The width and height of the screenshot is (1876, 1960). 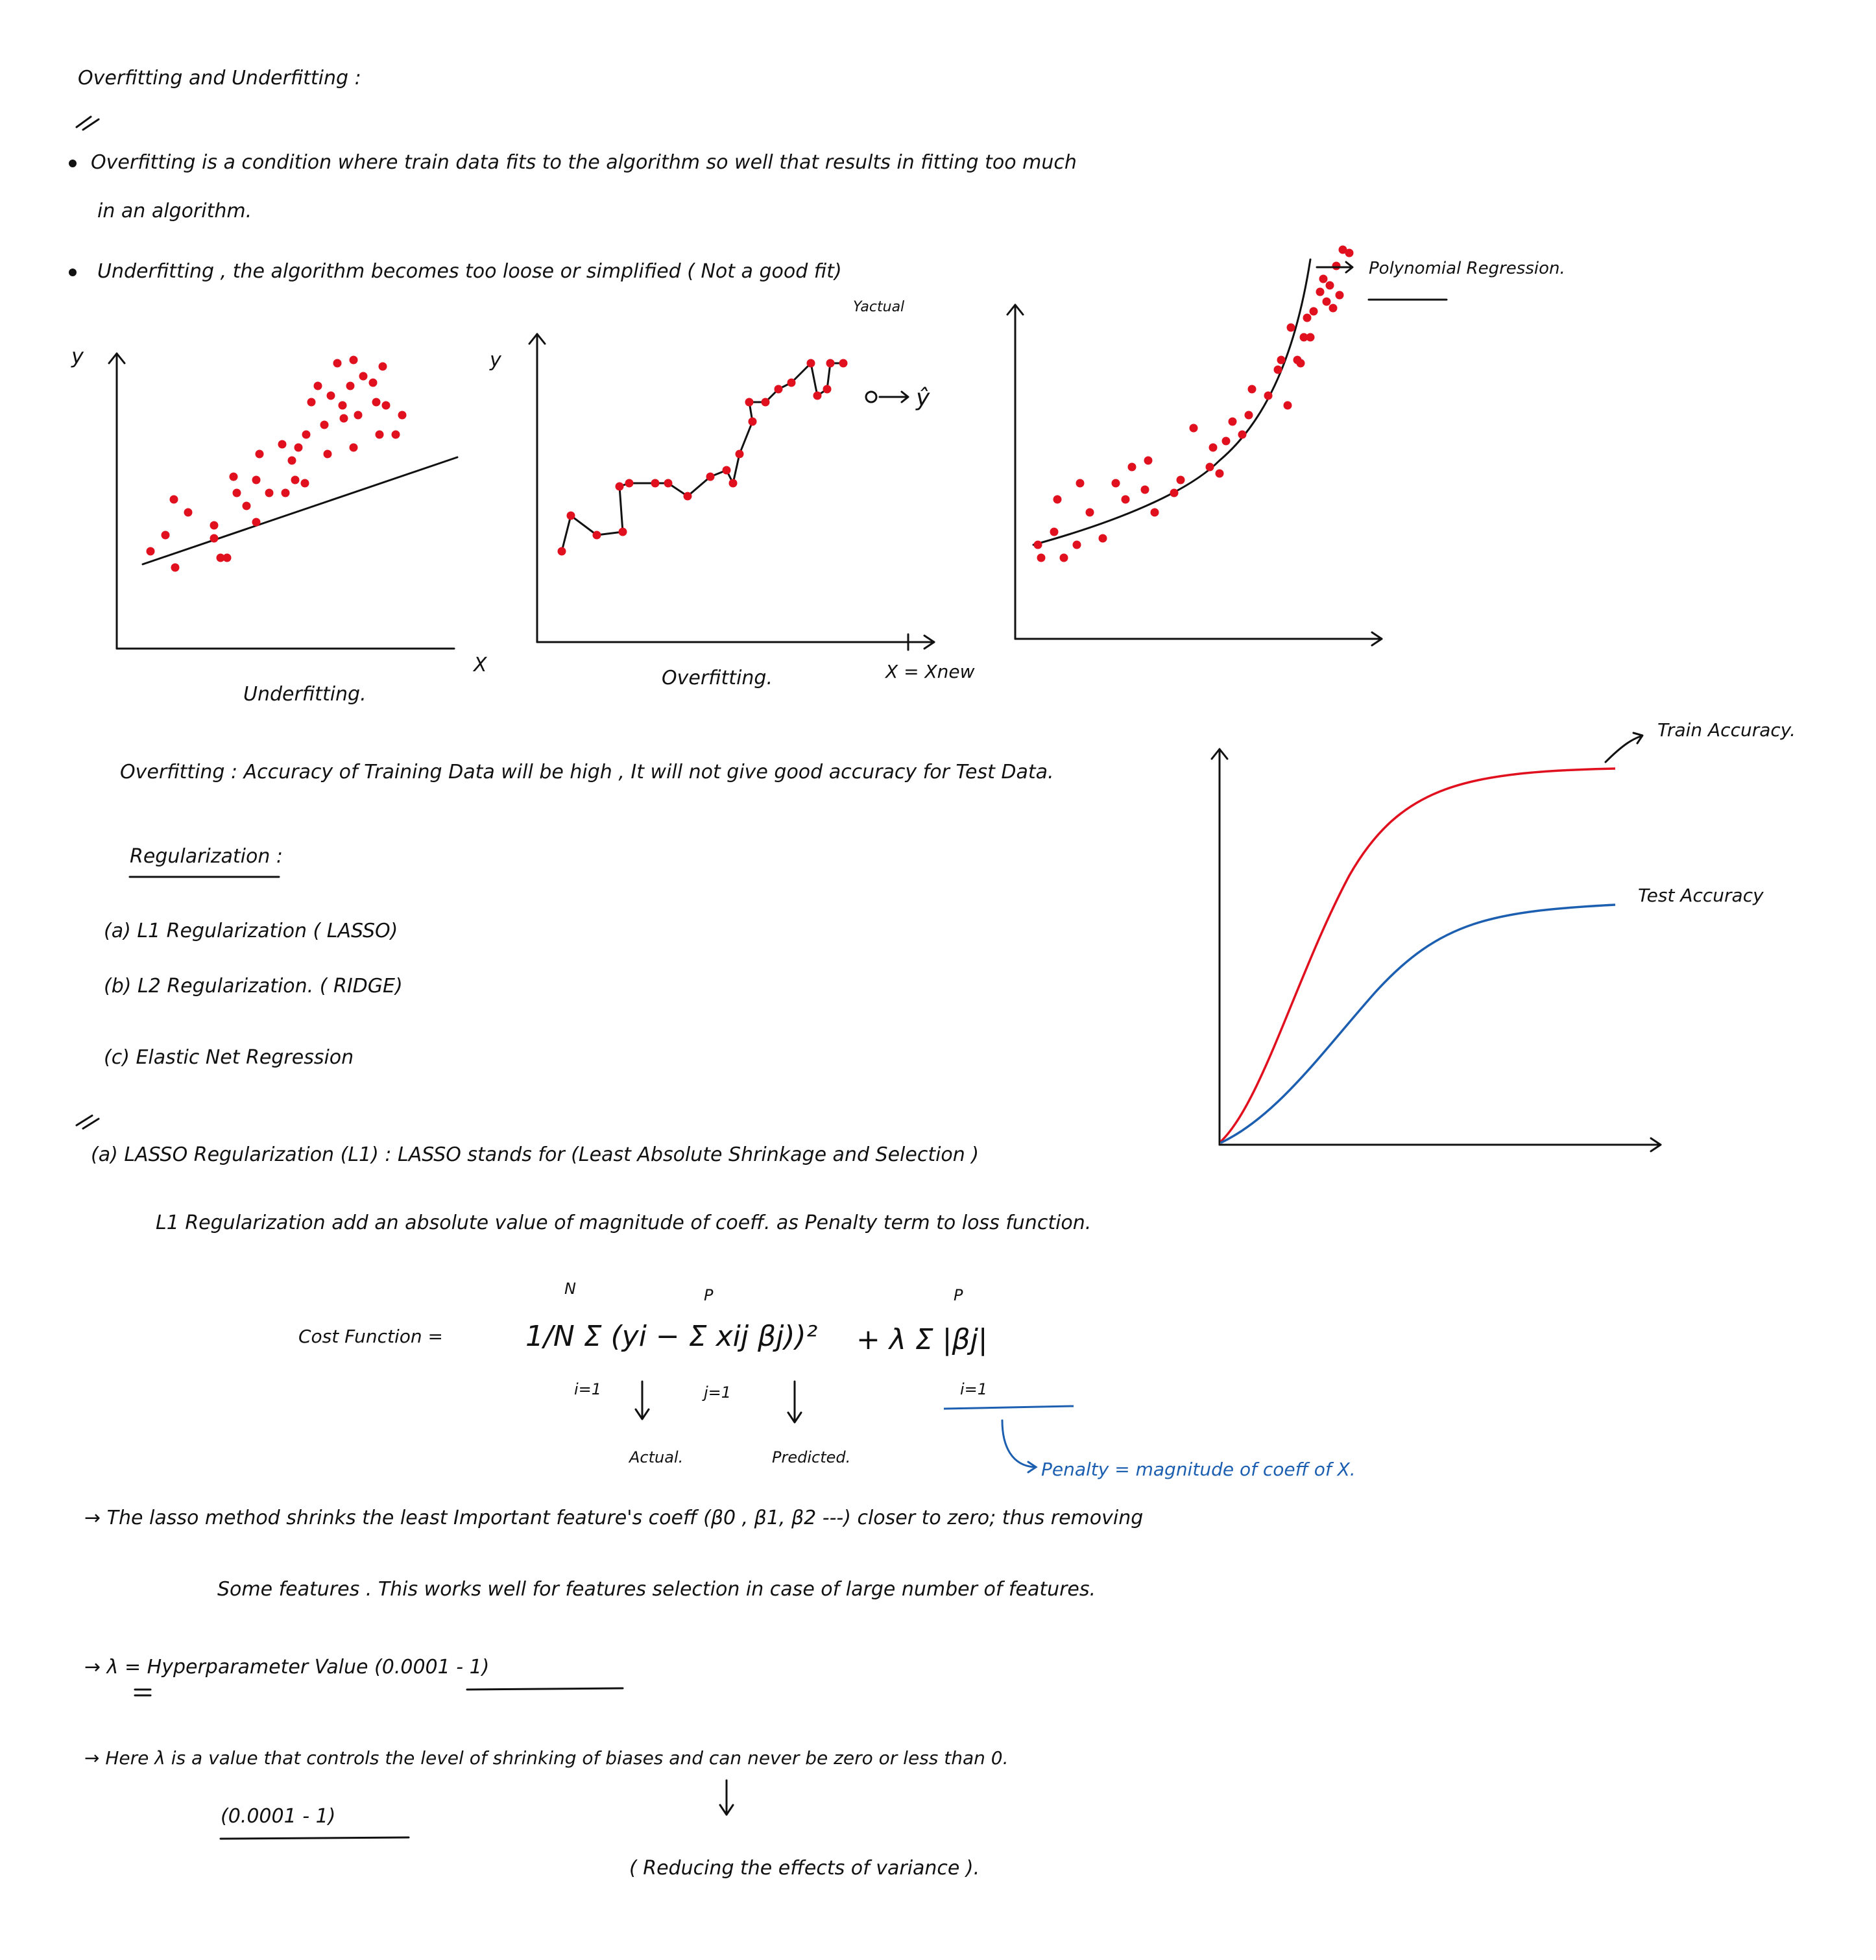 I want to click on polynomial-curve, so click(x=1172, y=402).